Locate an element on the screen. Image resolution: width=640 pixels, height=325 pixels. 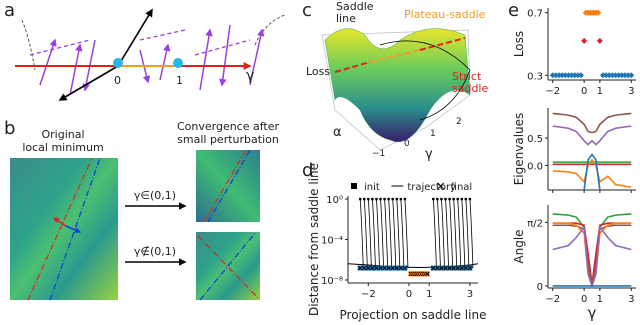
tick-label: −1 is located at coordinates (378, 154).